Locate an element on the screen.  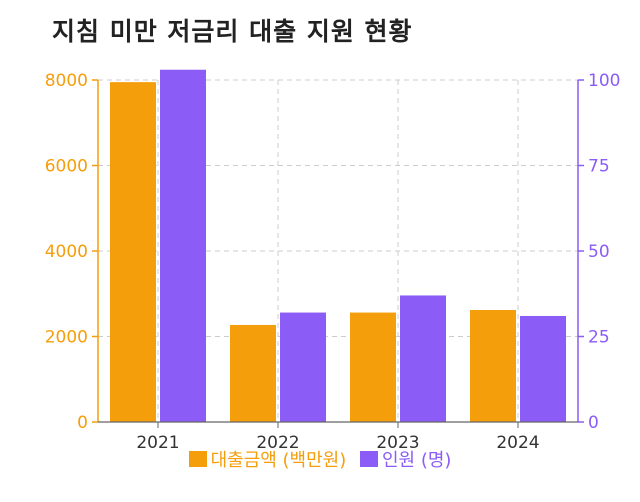
legend: 대출금액 (백만원) 인원 (명) is located at coordinates (320, 459).